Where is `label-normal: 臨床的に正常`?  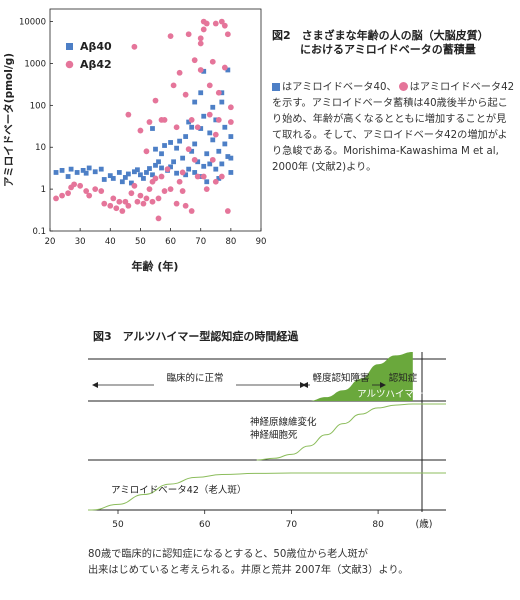
label-normal: 臨床的に正常 is located at coordinates (194, 378).